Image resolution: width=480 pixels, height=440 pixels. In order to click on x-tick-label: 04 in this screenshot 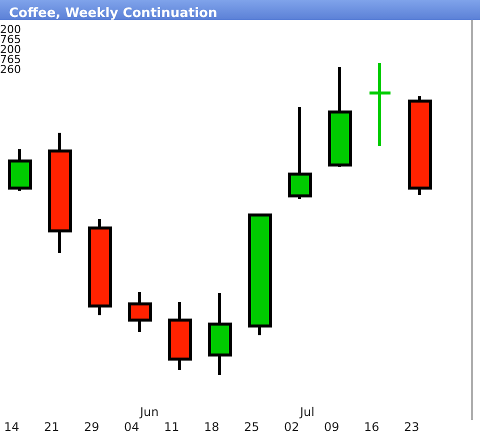, I will do `click(132, 427)`.